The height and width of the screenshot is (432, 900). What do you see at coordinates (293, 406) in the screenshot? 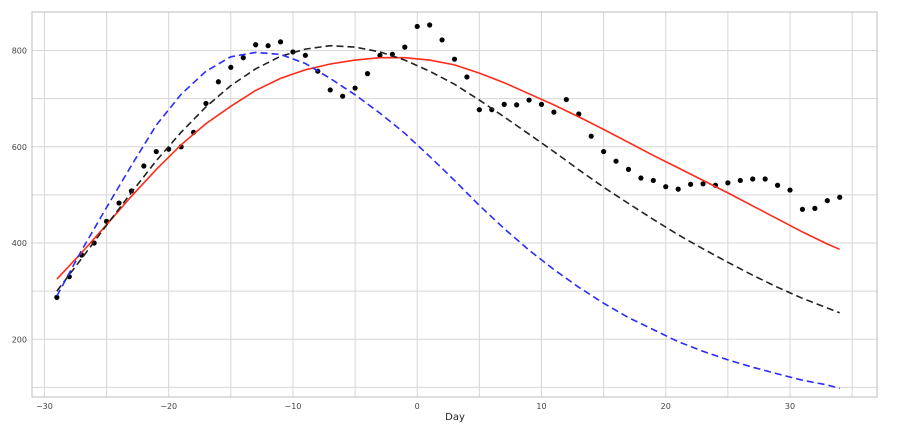
I see `x-tick-label: −10` at bounding box center [293, 406].